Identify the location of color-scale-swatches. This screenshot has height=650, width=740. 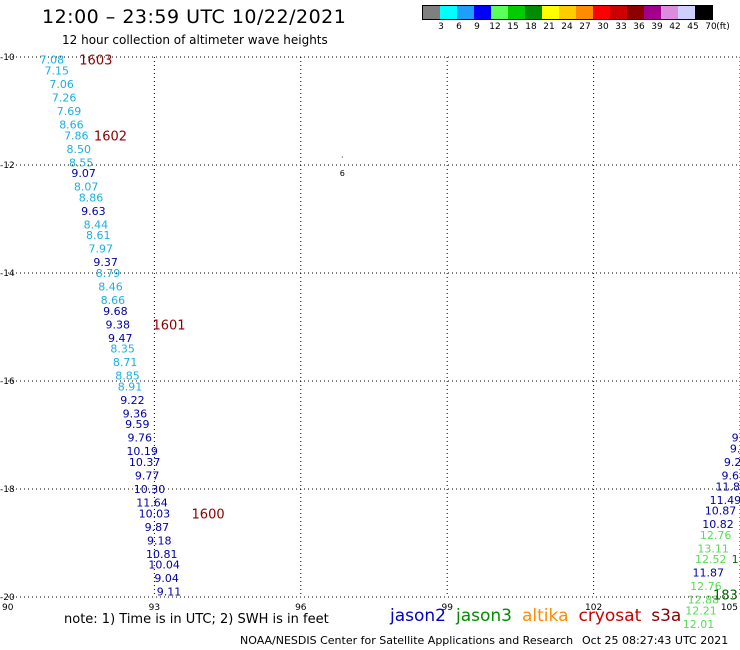
(567, 12).